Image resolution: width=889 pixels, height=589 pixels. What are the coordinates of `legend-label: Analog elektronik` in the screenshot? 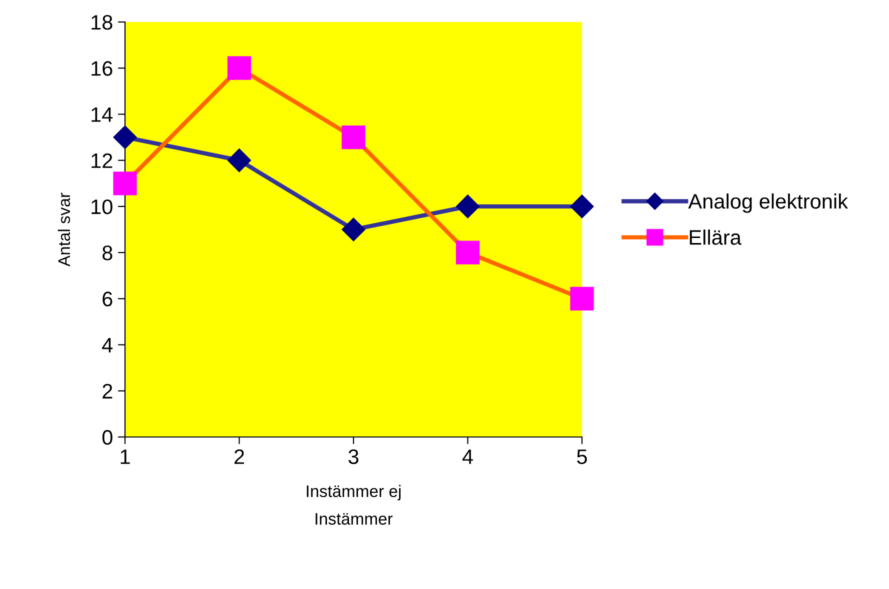 It's located at (768, 203).